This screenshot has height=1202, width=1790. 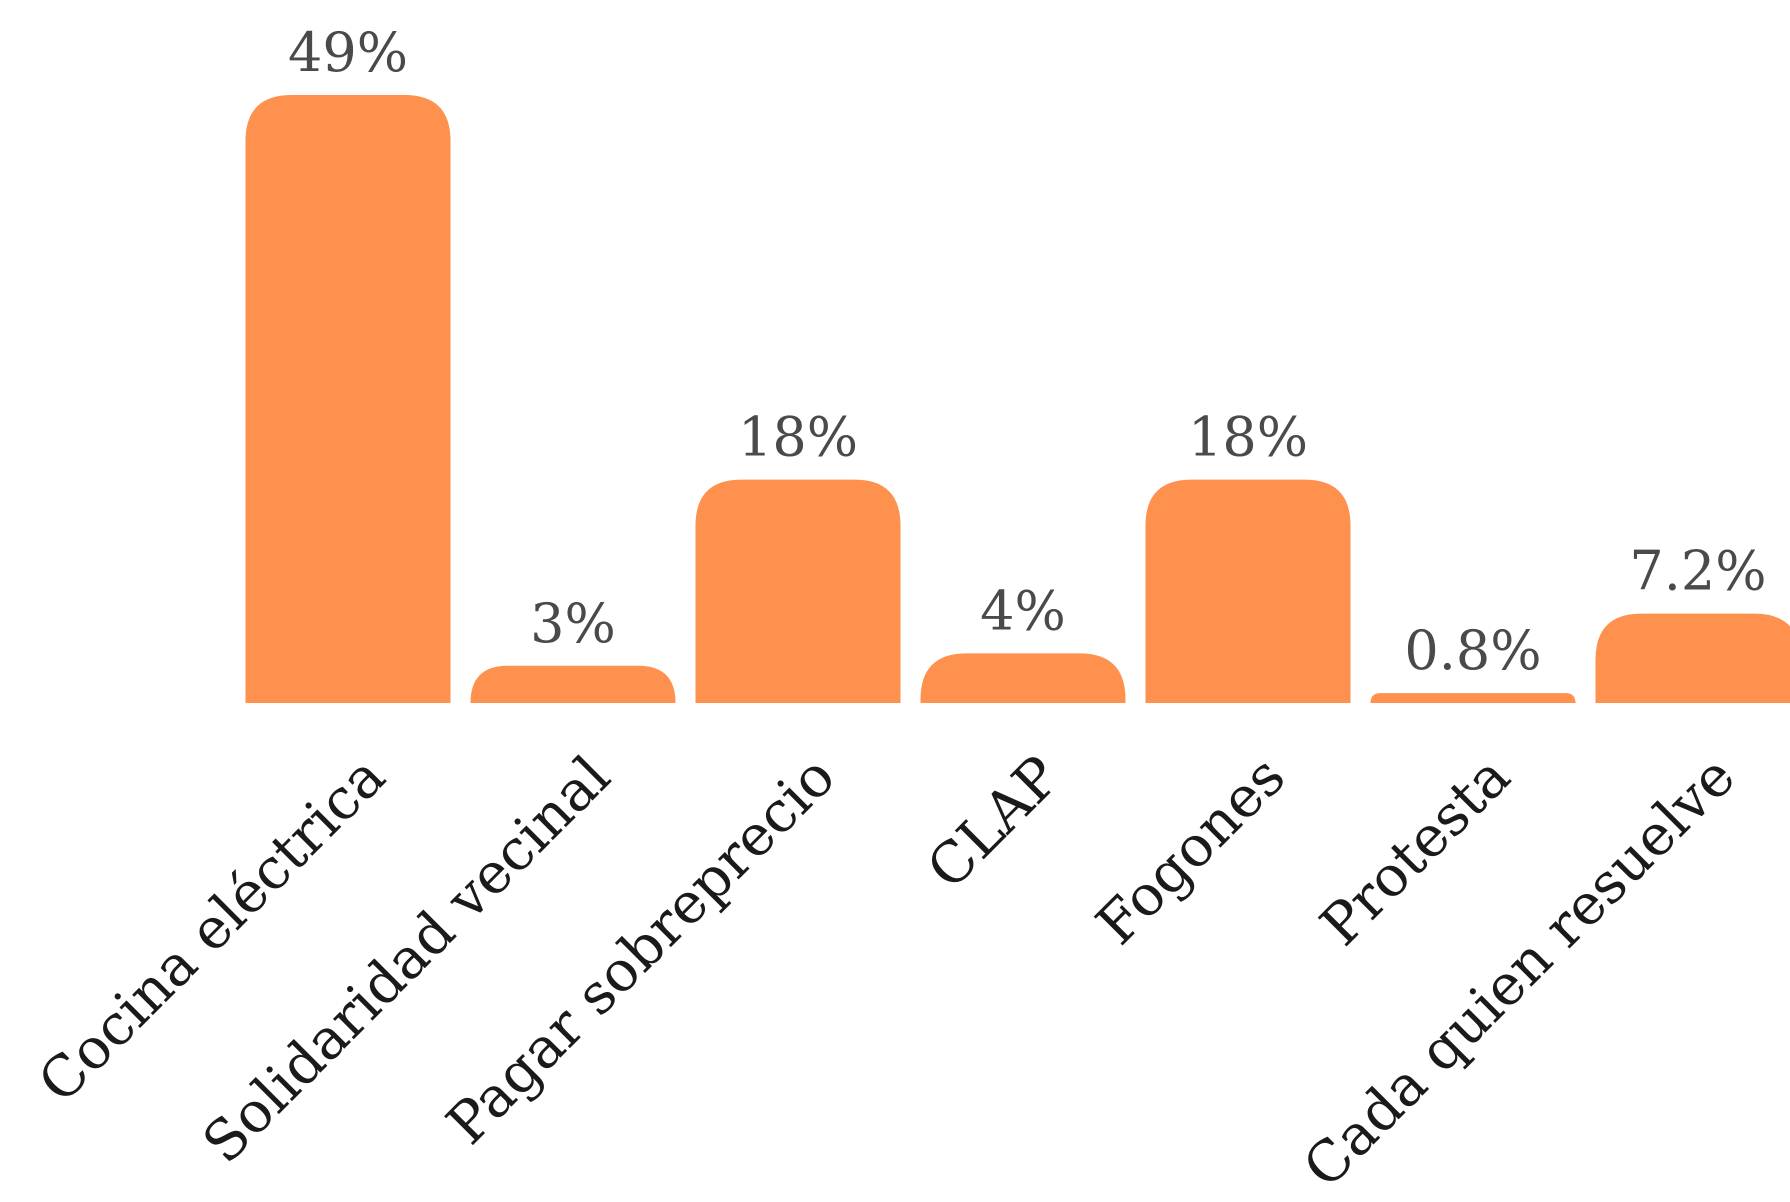 What do you see at coordinates (1191, 851) in the screenshot?
I see `category-label-fogones: Fogones` at bounding box center [1191, 851].